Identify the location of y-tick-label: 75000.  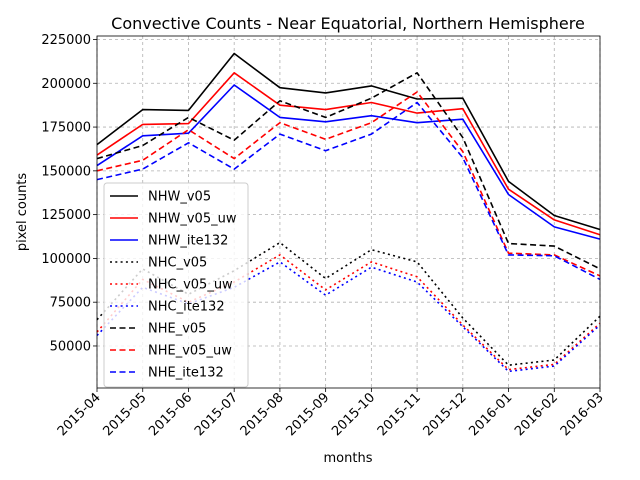
(70, 303).